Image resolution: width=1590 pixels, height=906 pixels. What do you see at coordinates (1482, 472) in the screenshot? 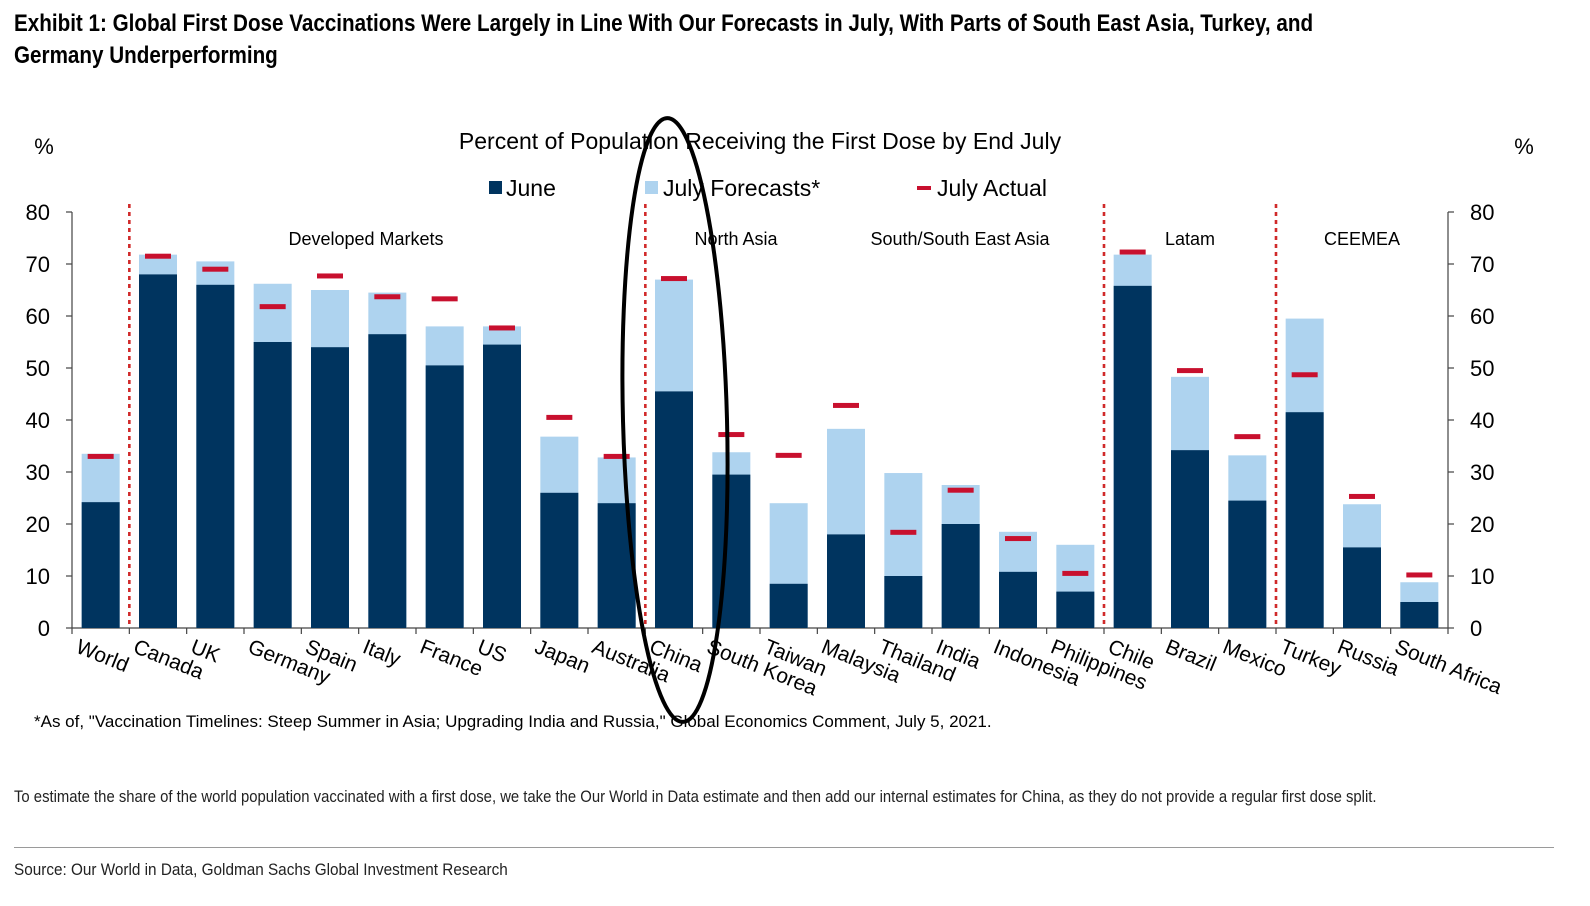
I see `y-tick-label-right: 30` at bounding box center [1482, 472].